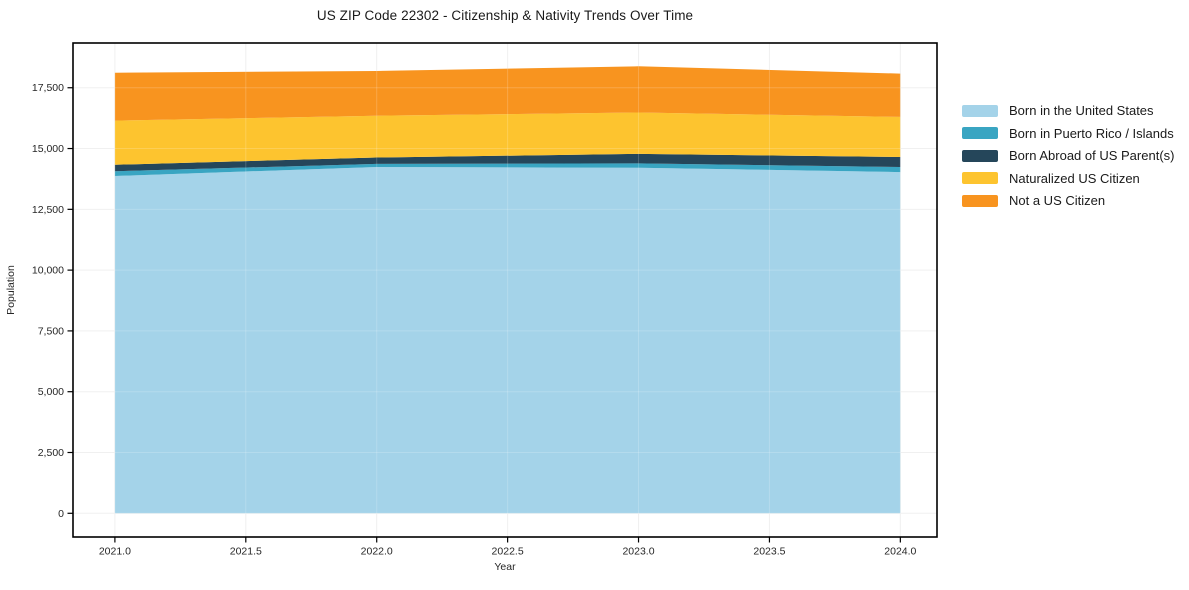  Describe the element at coordinates (769, 552) in the screenshot. I see `x-tick-label: 2023.5` at that location.